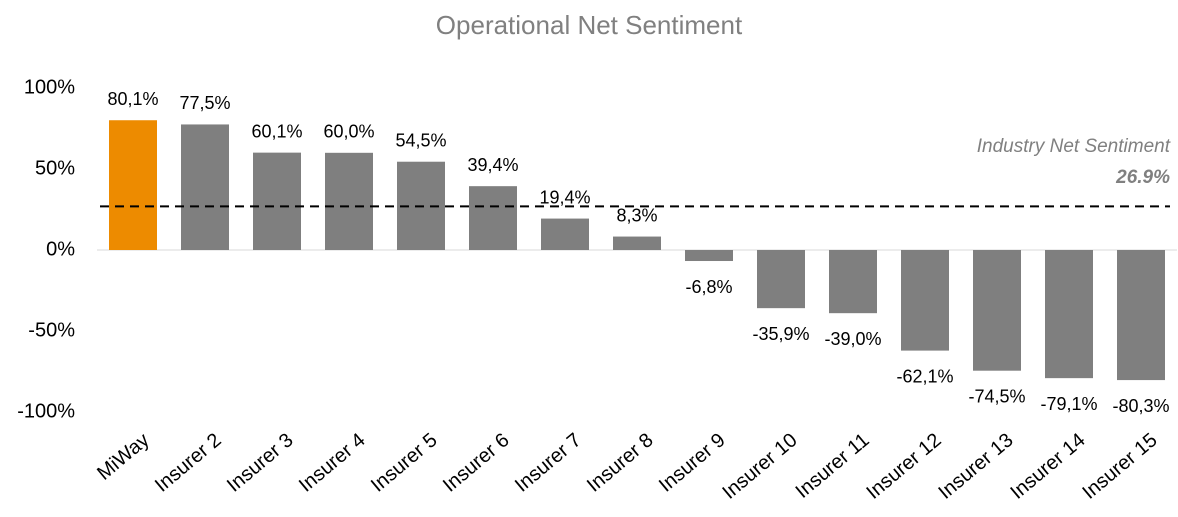 This screenshot has width=1178, height=517. What do you see at coordinates (1119, 466) in the screenshot?
I see `x-tick-label: Insurer 15` at bounding box center [1119, 466].